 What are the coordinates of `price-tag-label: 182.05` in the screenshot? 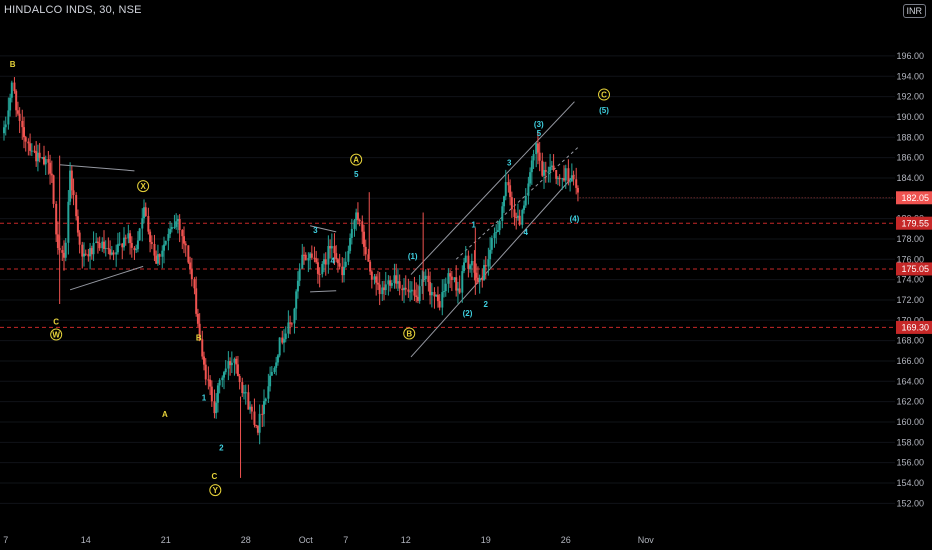 It's located at (915, 198).